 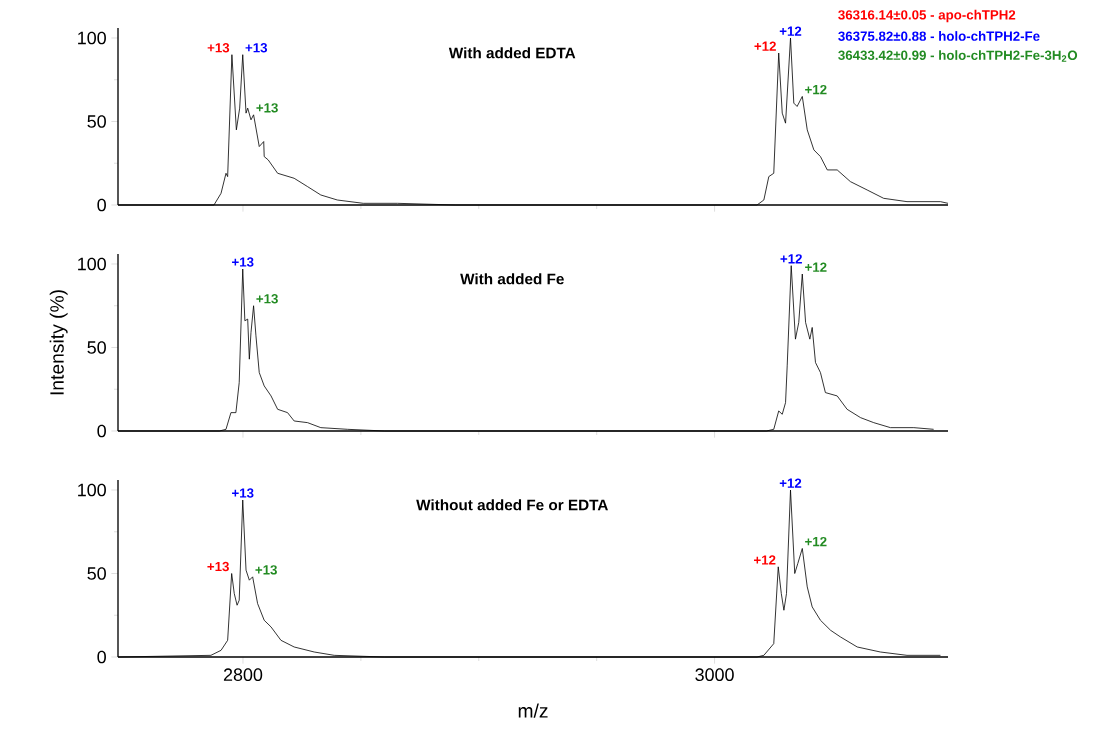 What do you see at coordinates (927, 16) in the screenshot?
I see `text: 36316.14±0.05 - apo-chTPH2` at bounding box center [927, 16].